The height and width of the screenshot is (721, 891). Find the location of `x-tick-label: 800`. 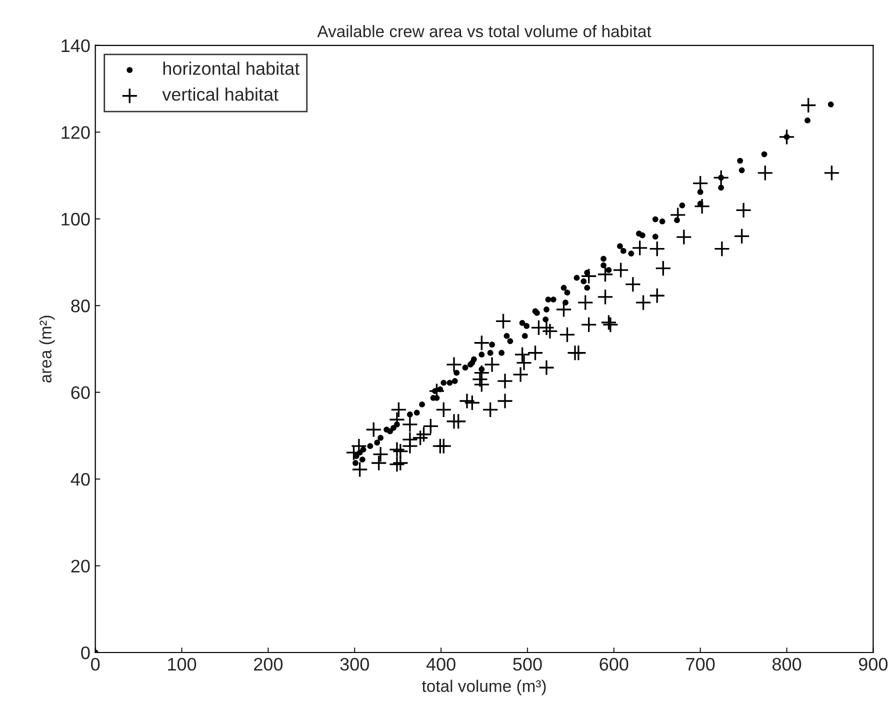

x-tick-label: 800 is located at coordinates (787, 664).